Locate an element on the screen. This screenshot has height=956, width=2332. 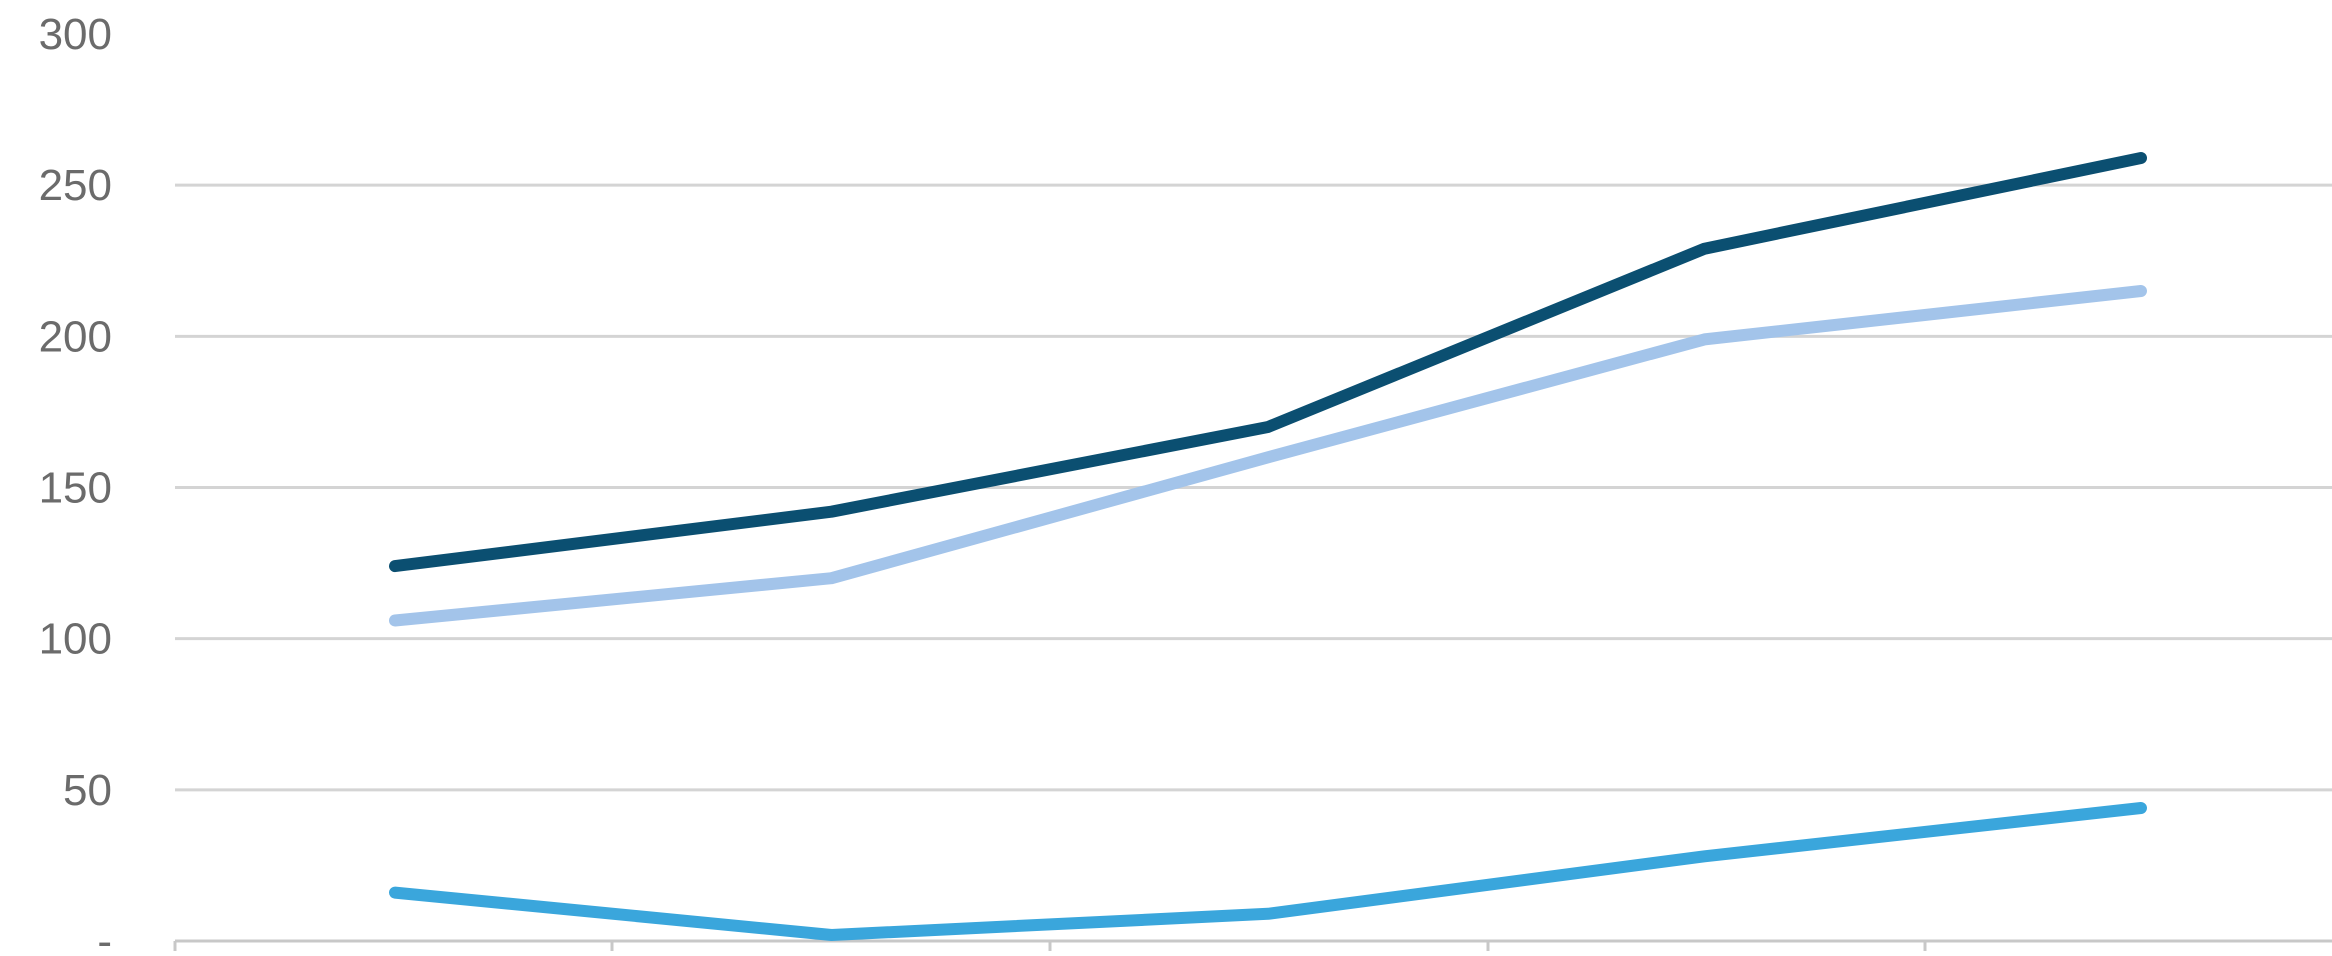
y-tick-label: 50 is located at coordinates (87, 790).